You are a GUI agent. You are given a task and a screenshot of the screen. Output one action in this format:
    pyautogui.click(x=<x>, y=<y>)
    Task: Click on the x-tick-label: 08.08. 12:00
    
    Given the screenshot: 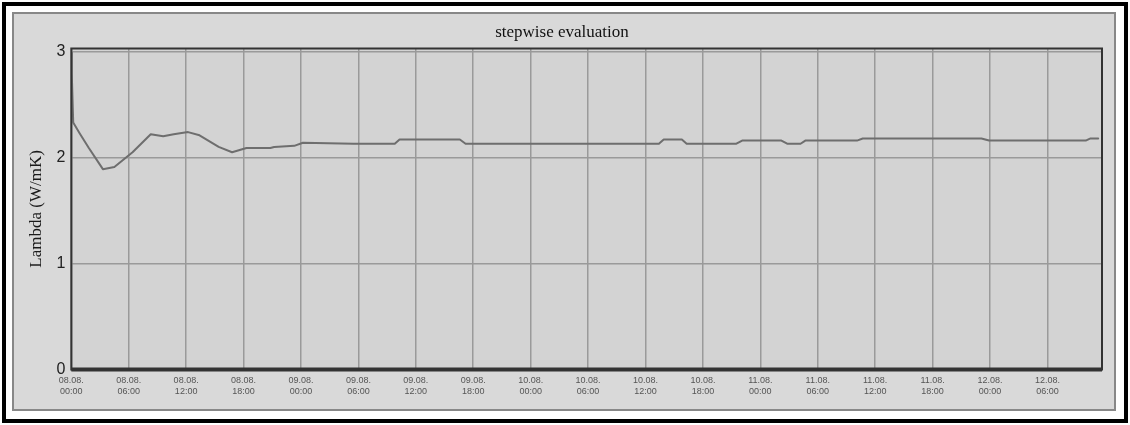 What is the action you would take?
    pyautogui.click(x=186, y=386)
    